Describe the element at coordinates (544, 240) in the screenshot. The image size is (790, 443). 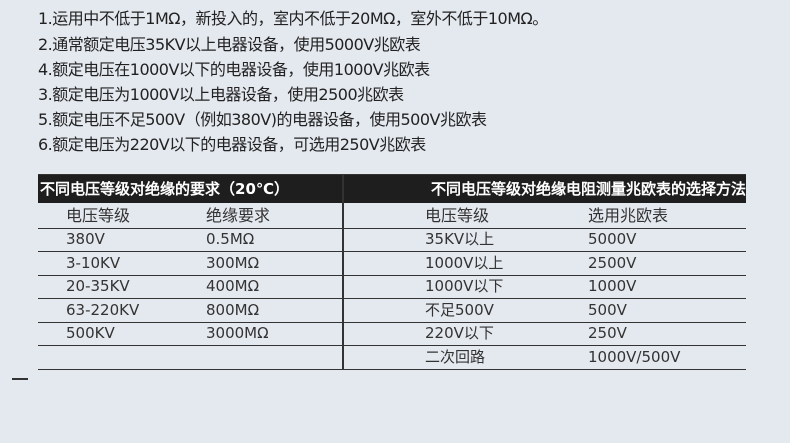
I see `table-row: 35KV以上 5000V` at that location.